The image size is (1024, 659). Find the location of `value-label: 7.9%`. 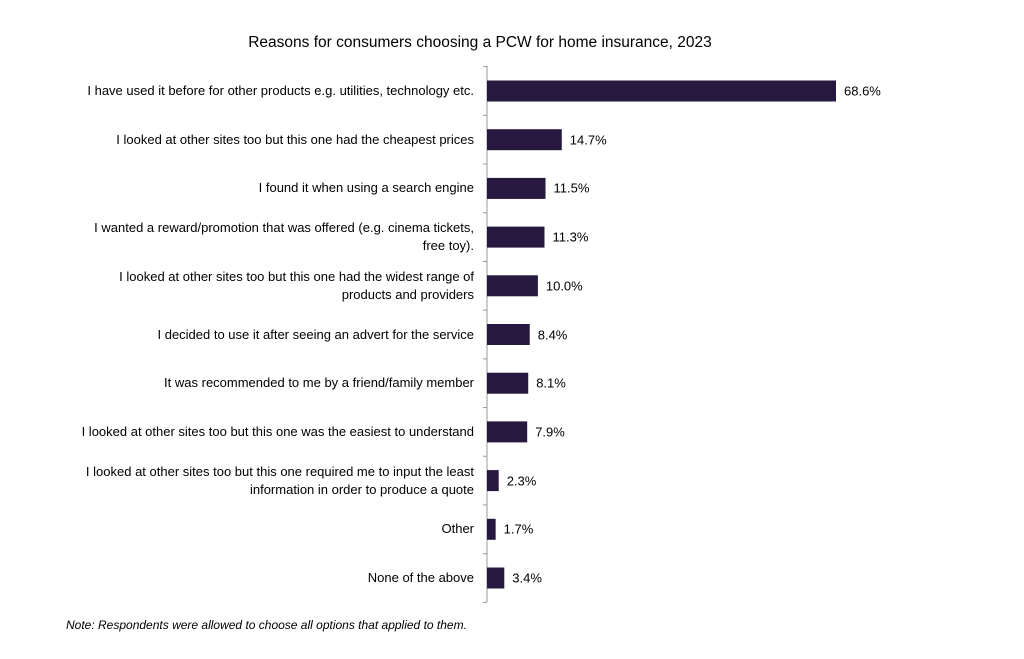

value-label: 7.9% is located at coordinates (550, 432).